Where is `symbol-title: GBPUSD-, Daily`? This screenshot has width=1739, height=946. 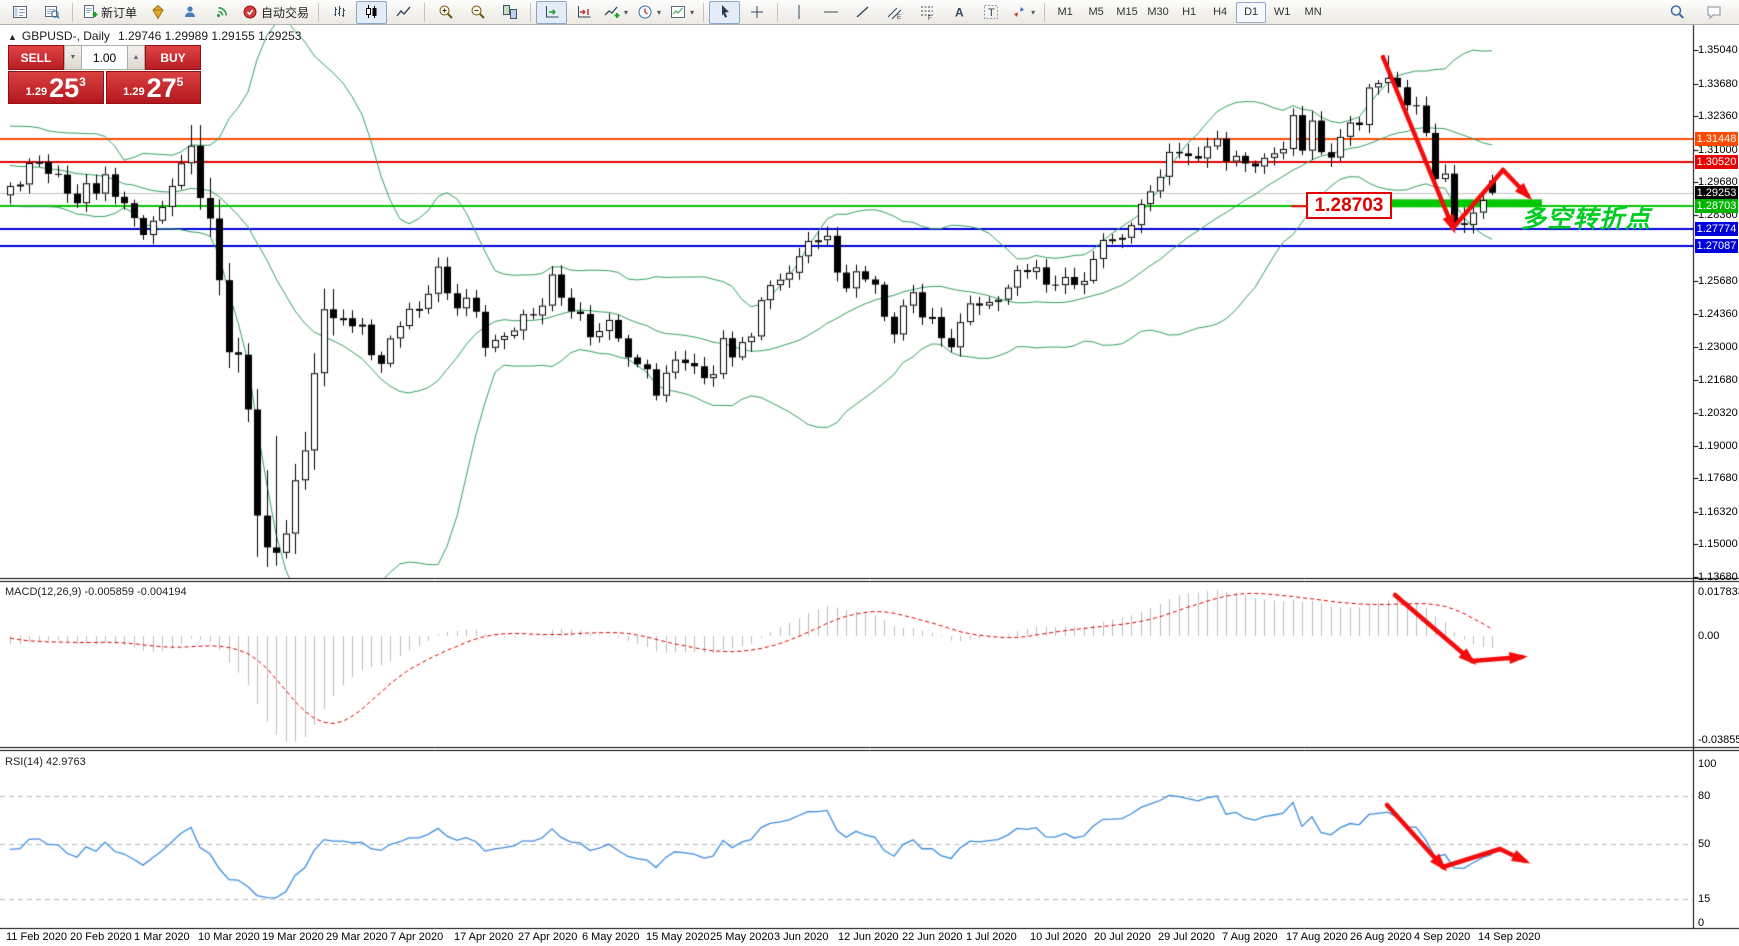 symbol-title: GBPUSD-, Daily is located at coordinates (65, 36).